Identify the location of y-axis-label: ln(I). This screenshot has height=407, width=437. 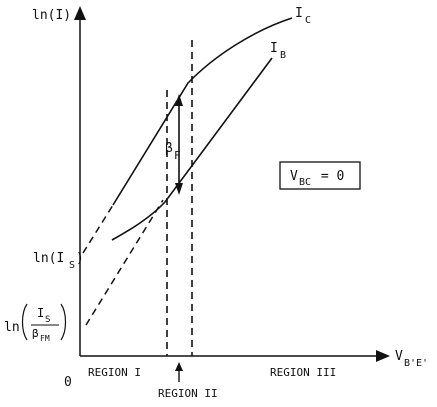
(51, 15).